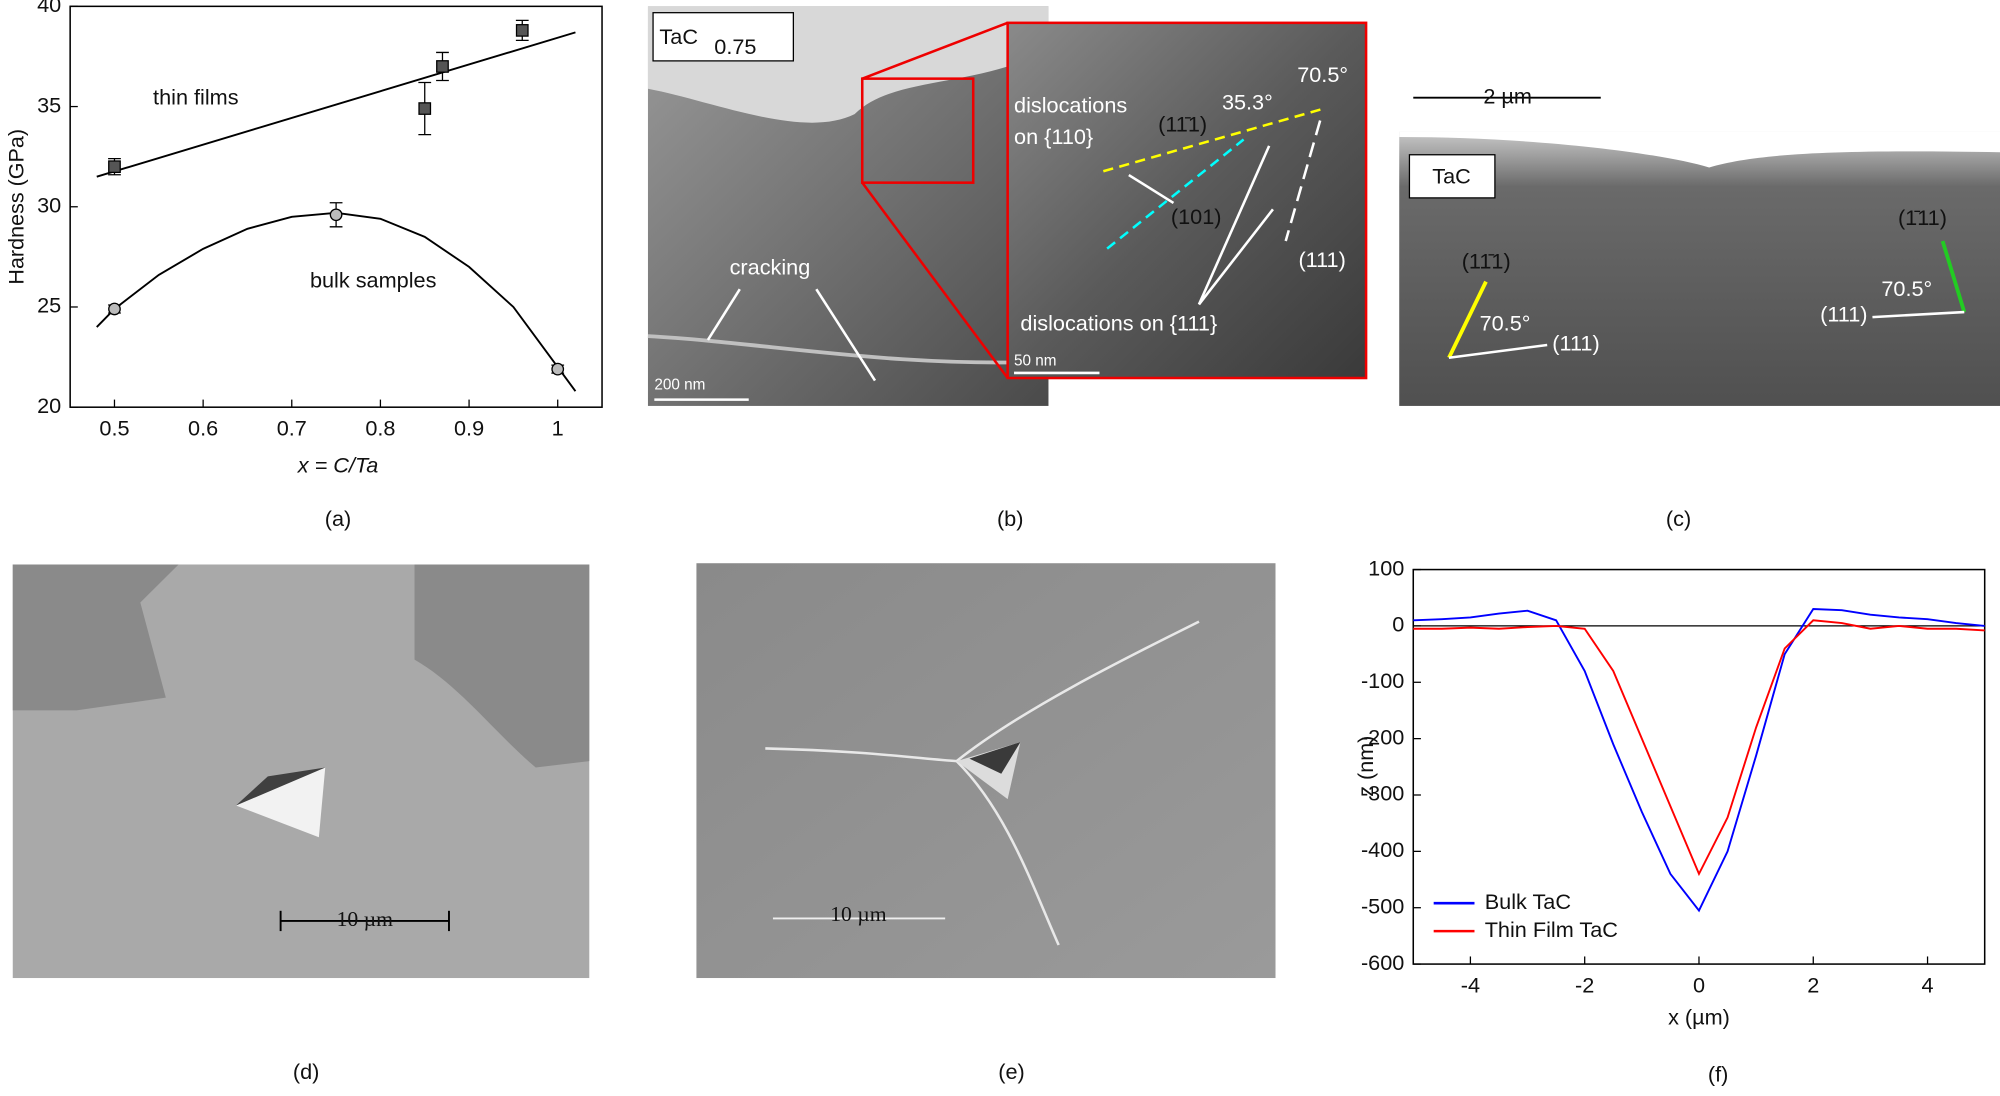 Image resolution: width=2000 pixels, height=1096 pixels. Describe the element at coordinates (469, 428) in the screenshot. I see `x-tick-label: 0.9` at that location.